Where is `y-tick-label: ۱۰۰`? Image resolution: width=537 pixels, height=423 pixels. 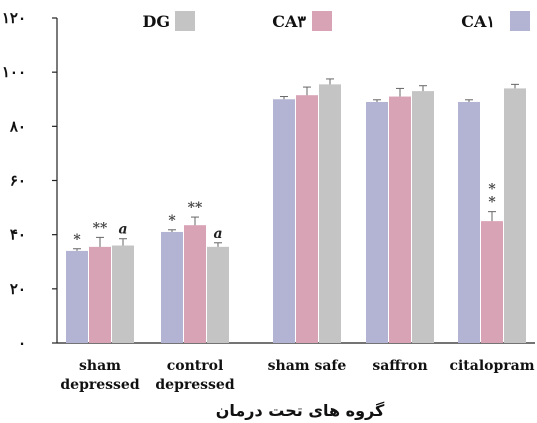 y-tick-label: ۱۰۰ is located at coordinates (14, 72).